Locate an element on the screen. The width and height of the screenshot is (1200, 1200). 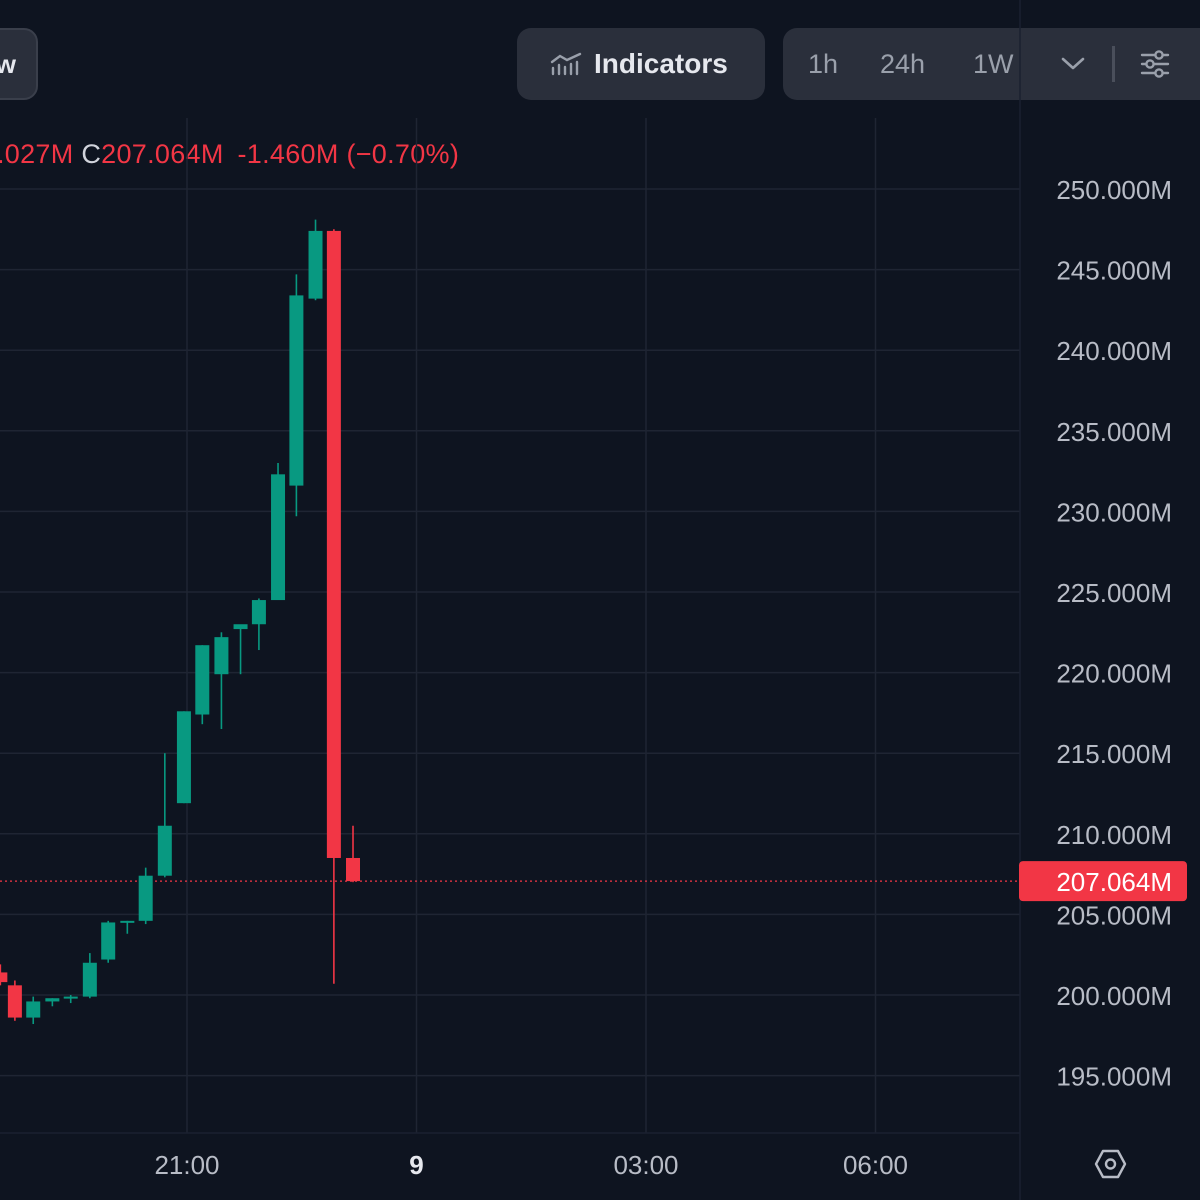
chevron-down-icon is located at coordinates (1073, 64).